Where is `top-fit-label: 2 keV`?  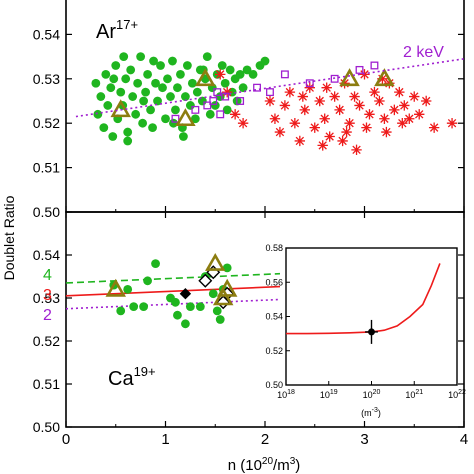 top-fit-label: 2 keV is located at coordinates (423, 52).